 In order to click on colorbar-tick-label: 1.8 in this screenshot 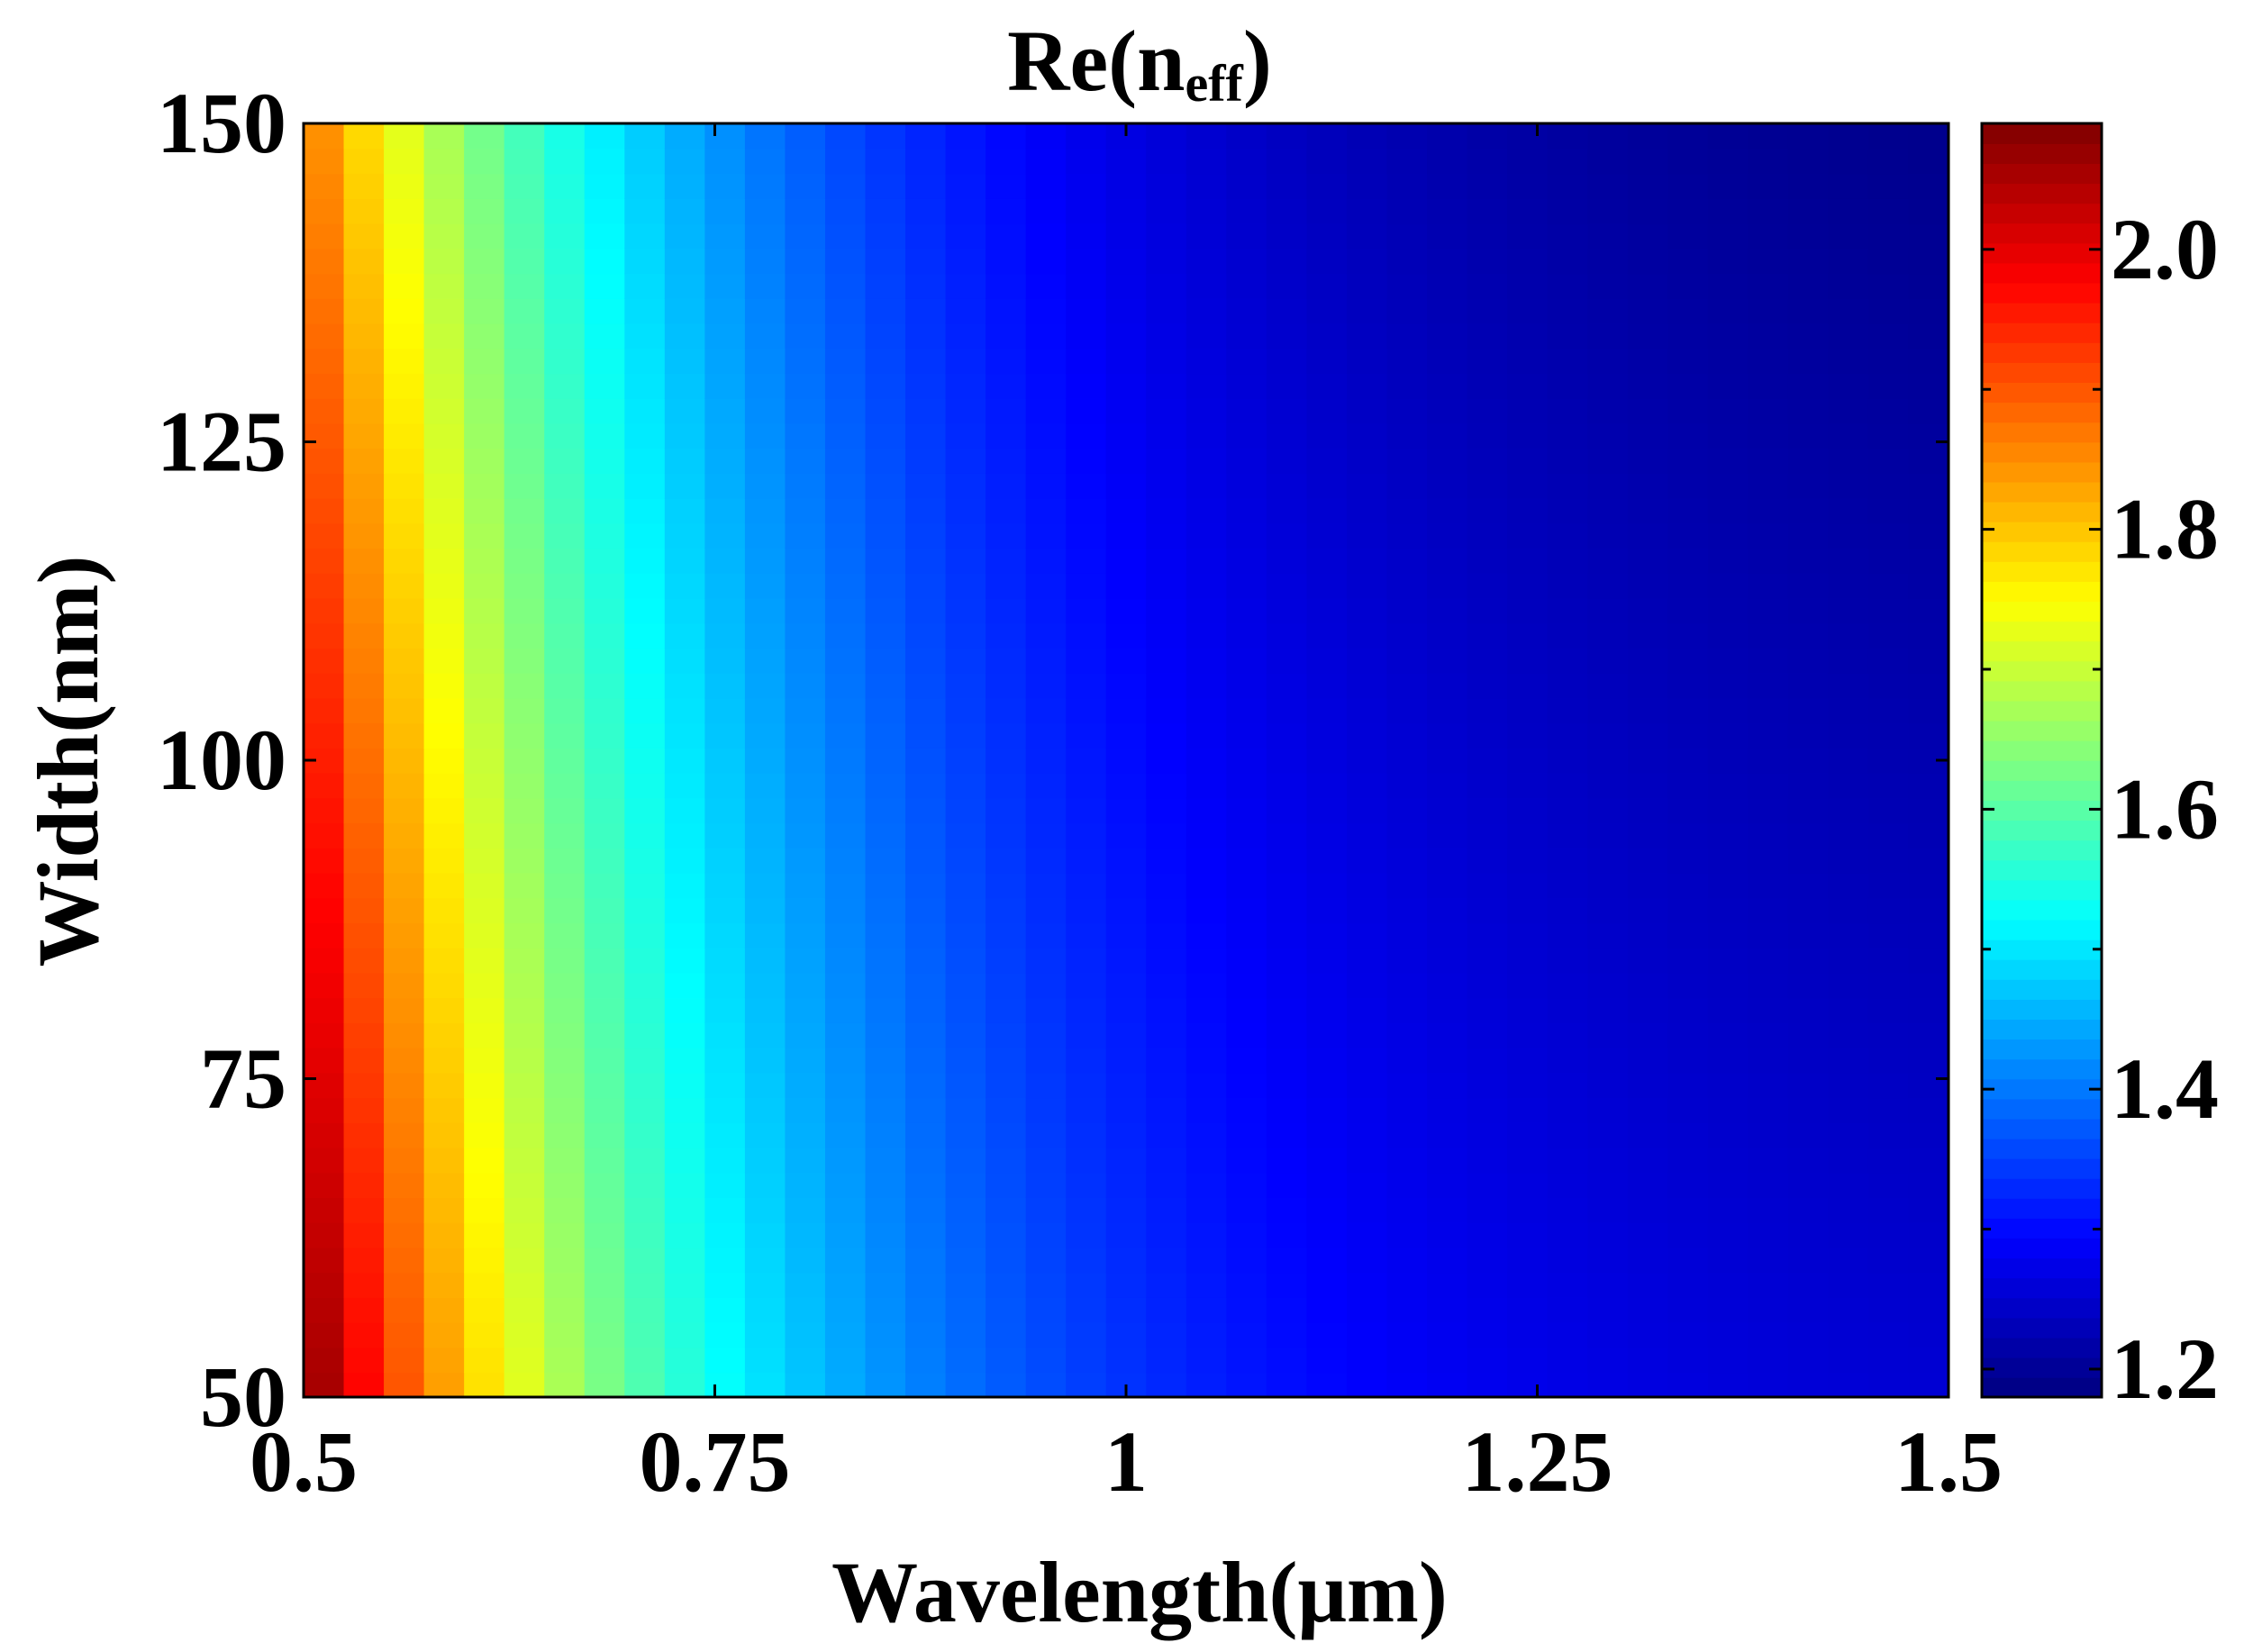, I will do `click(2165, 529)`.